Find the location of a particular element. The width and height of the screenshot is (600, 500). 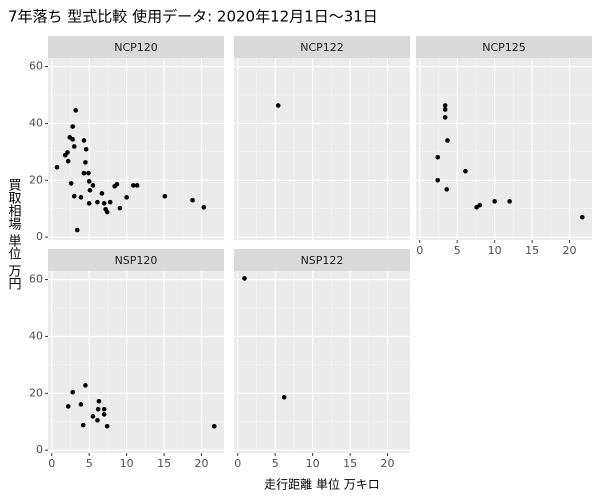

strip-label: NCP122 is located at coordinates (322, 47).